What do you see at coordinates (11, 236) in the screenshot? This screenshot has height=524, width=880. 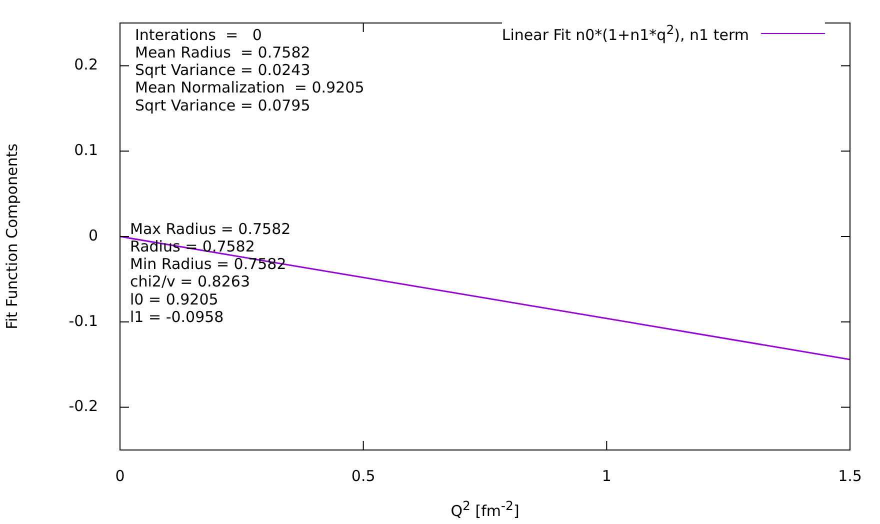 I see `y-axis-title: Fit Function Components` at bounding box center [11, 236].